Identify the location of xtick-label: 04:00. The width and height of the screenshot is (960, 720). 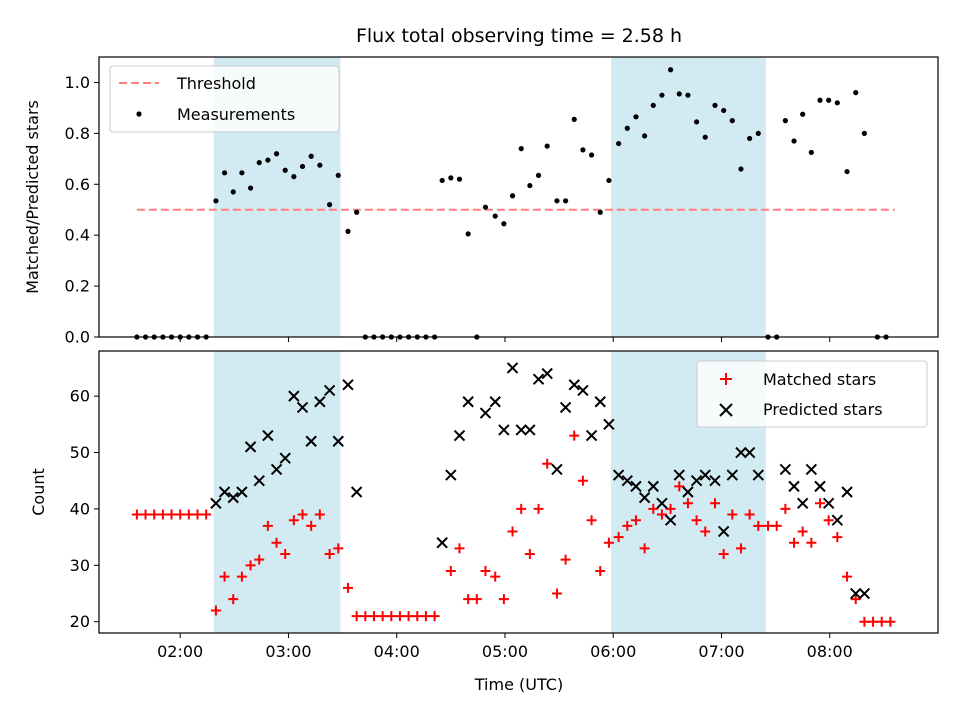
(397, 651).